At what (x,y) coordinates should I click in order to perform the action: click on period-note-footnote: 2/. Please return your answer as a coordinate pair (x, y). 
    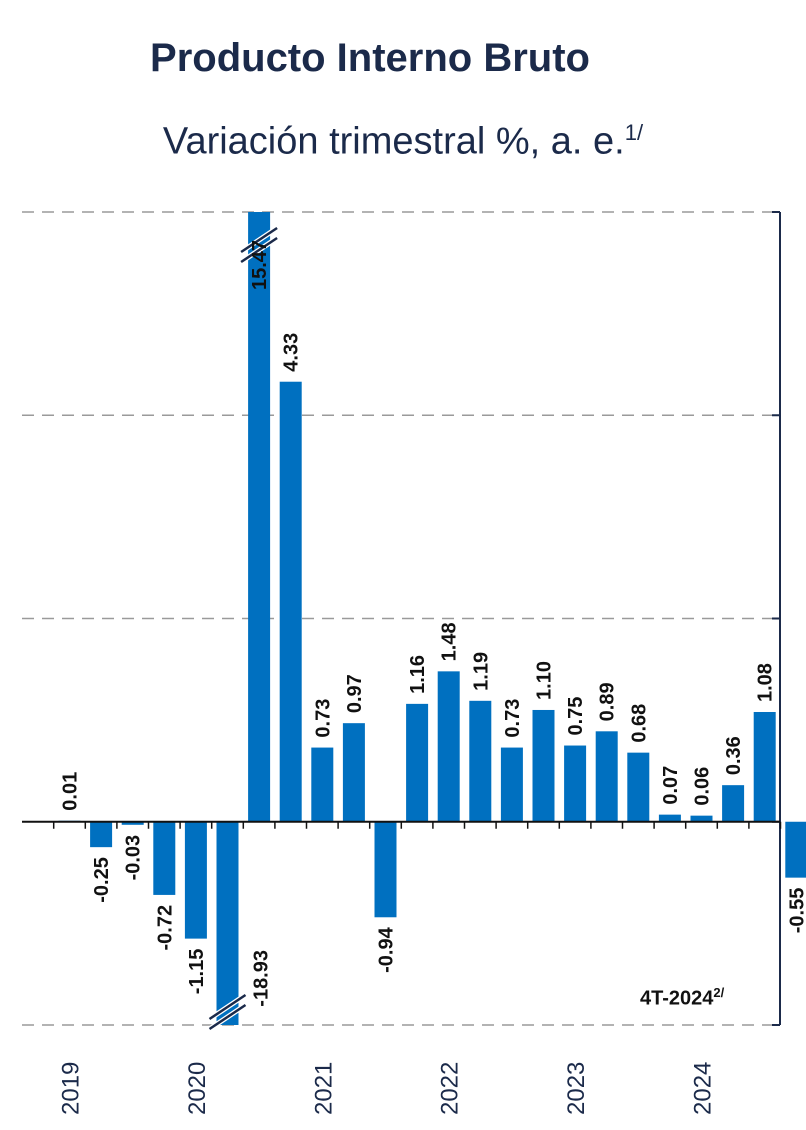
    Looking at the image, I should click on (719, 992).